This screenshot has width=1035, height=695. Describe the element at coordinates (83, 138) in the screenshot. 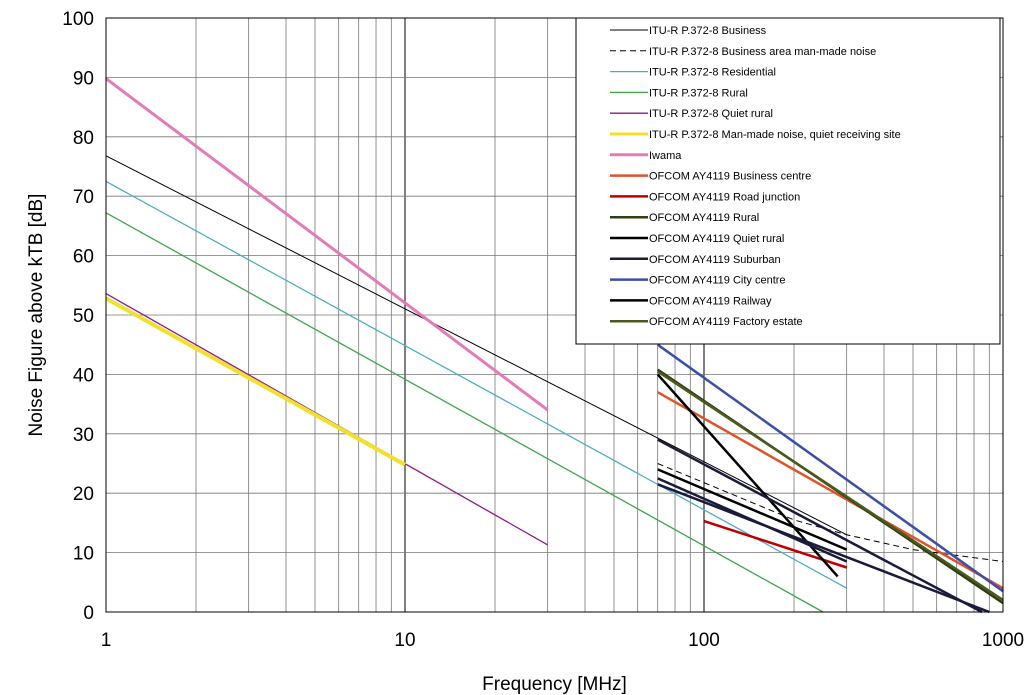

I see `y-tick-label: 80` at that location.